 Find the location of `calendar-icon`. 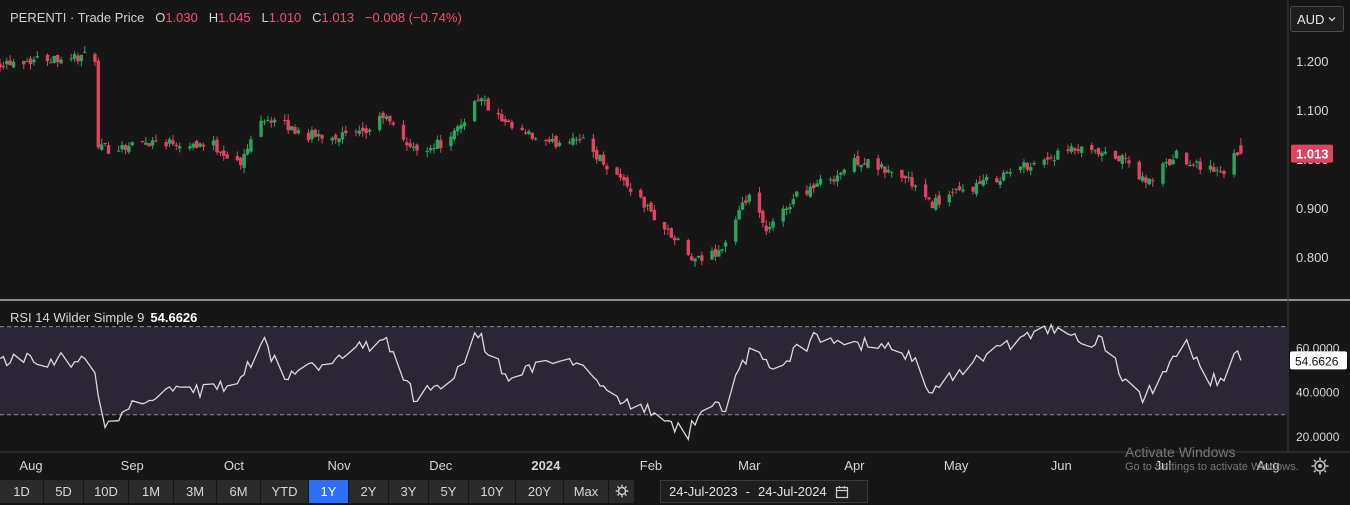

calendar-icon is located at coordinates (842, 492).